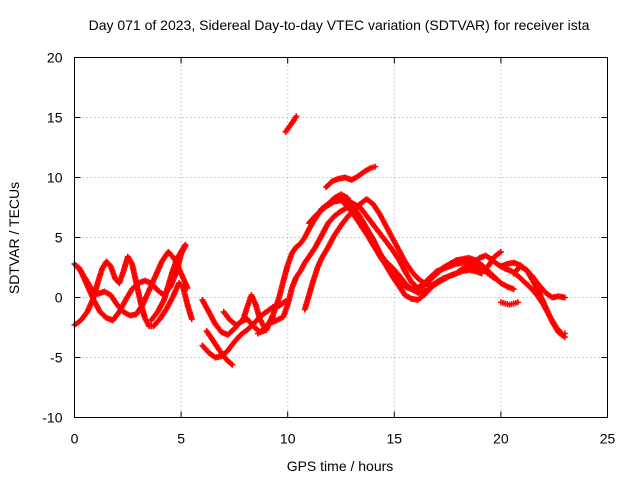 The height and width of the screenshot is (480, 640). Describe the element at coordinates (55, 58) in the screenshot. I see `y-tick-label: 20` at that location.